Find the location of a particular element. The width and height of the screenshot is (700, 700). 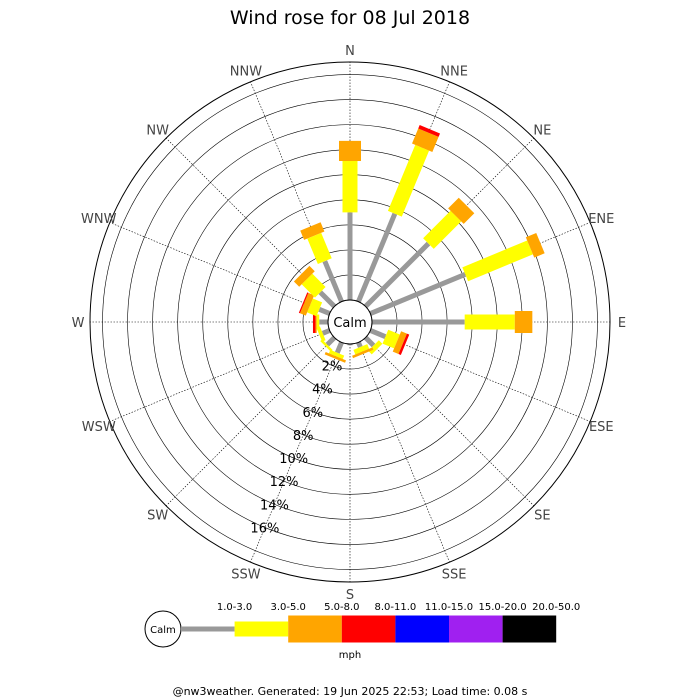

spoke-wnw is located at coordinates (219, 268).